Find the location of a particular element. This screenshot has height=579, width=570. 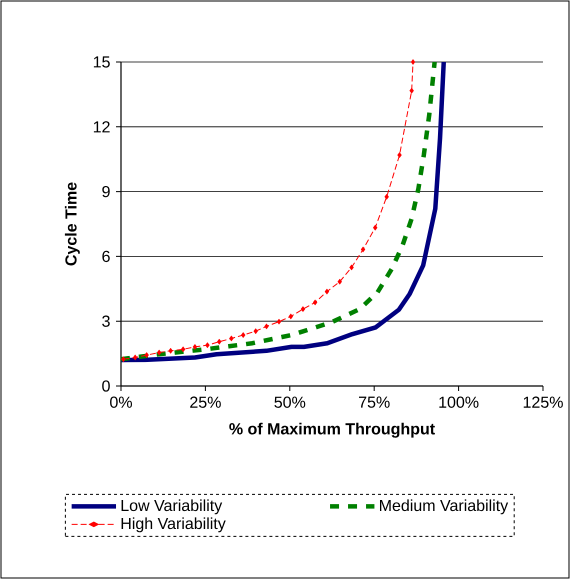

x-tick-label: 50% is located at coordinates (290, 402).